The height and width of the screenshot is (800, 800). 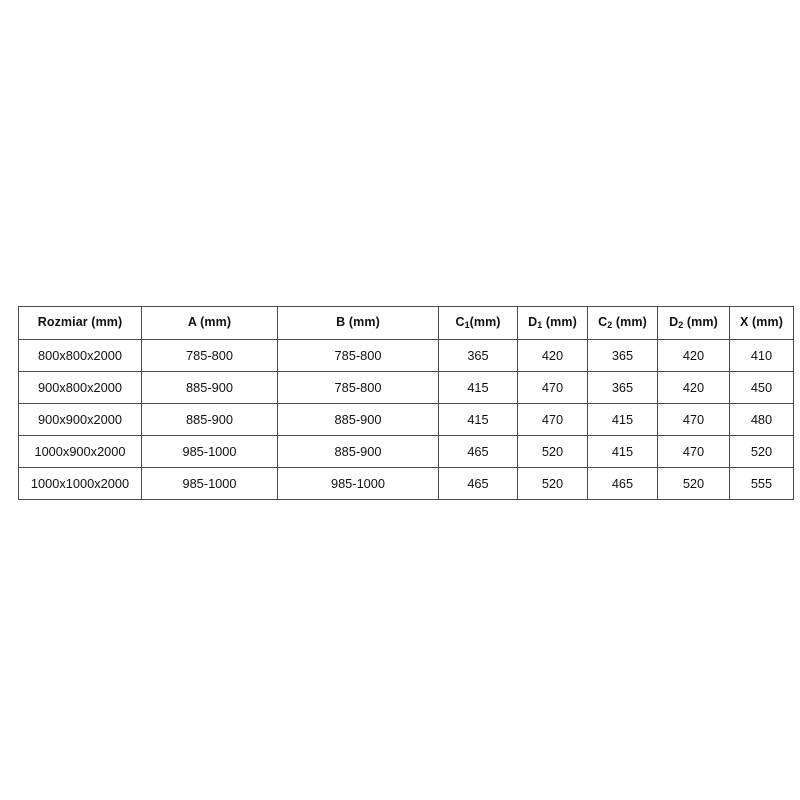 I want to click on cell-d2: 520, so click(x=693, y=483).